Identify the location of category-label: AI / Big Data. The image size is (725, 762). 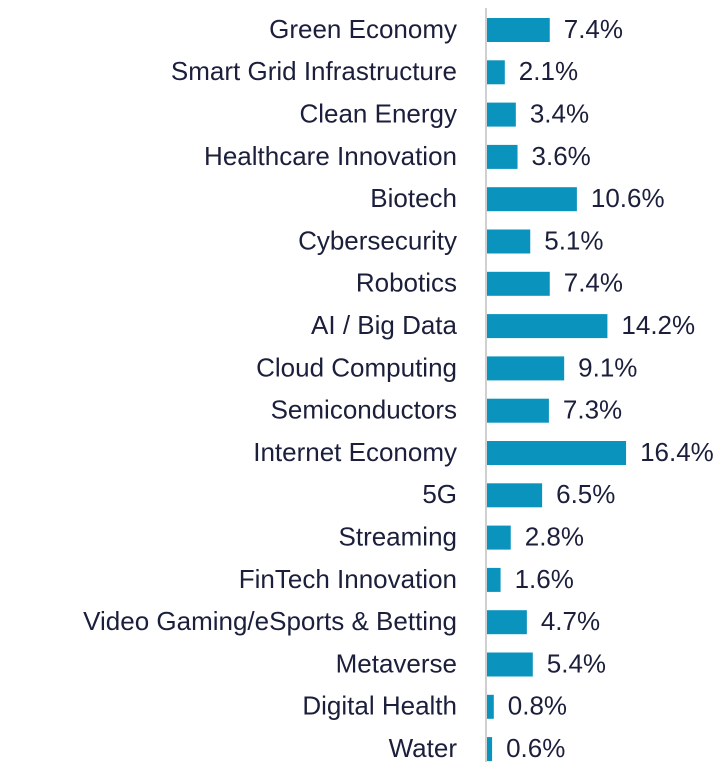
(384, 325).